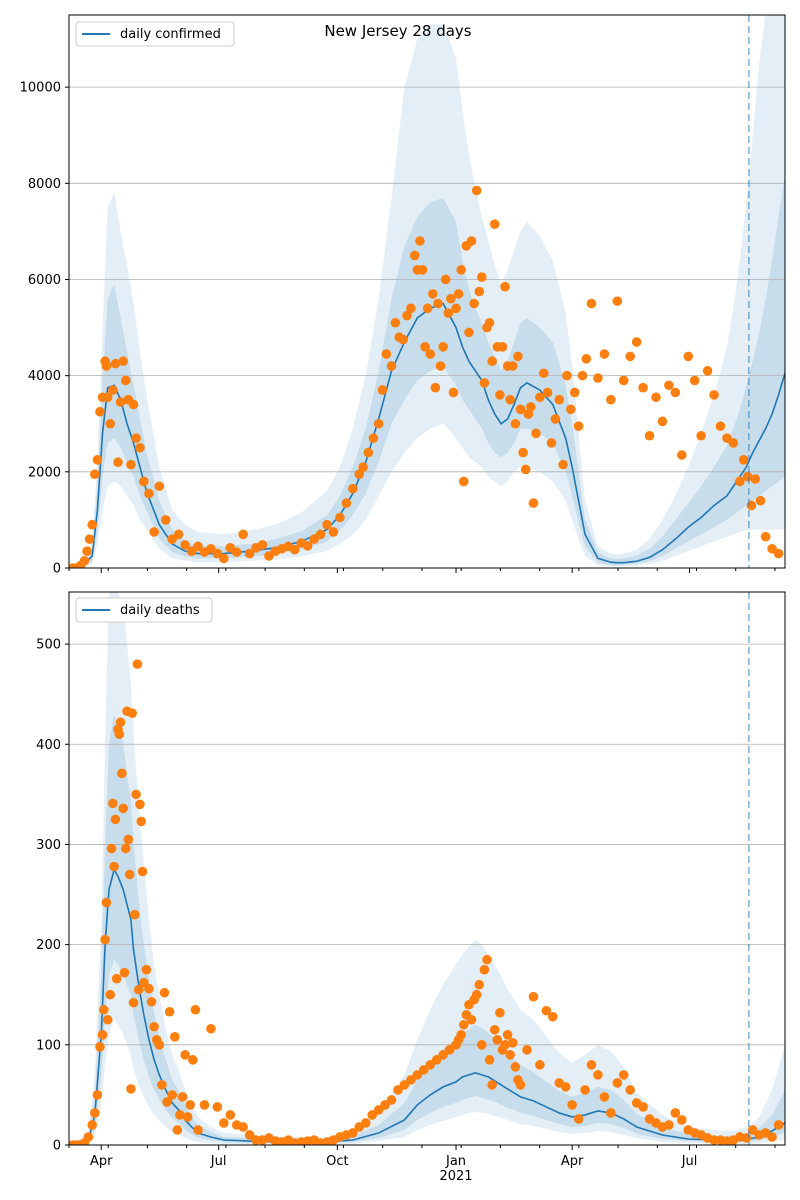 The height and width of the screenshot is (1200, 800). What do you see at coordinates (144, 610) in the screenshot?
I see `deaths-legend-box` at bounding box center [144, 610].